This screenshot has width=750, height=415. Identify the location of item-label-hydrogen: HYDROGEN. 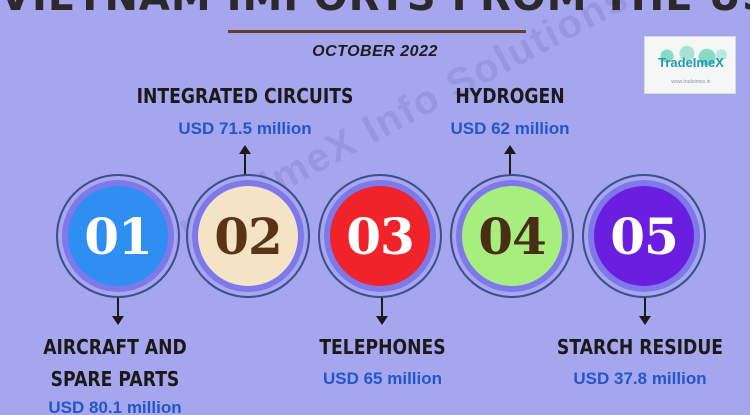
(510, 96).